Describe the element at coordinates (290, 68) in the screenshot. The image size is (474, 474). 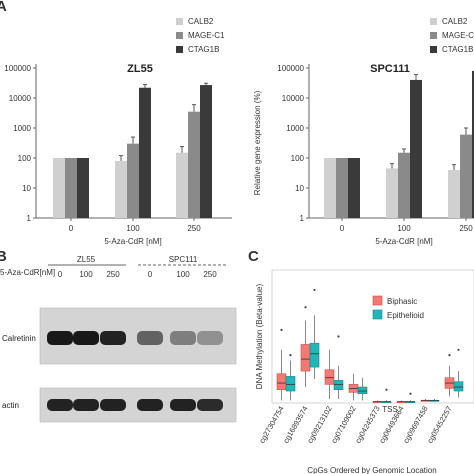
I see `y-tick-label: 100000` at that location.